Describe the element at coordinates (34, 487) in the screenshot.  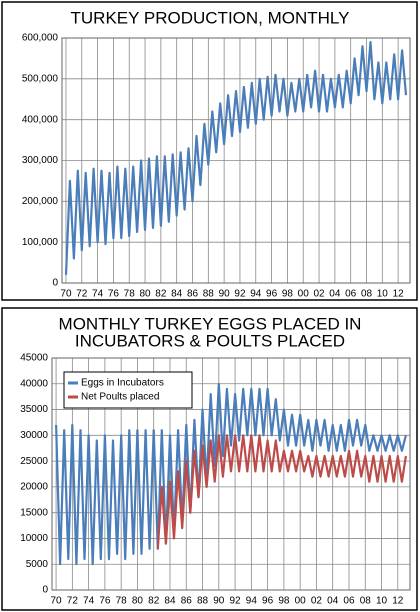
I see `y-tick-label: 20000` at that location.